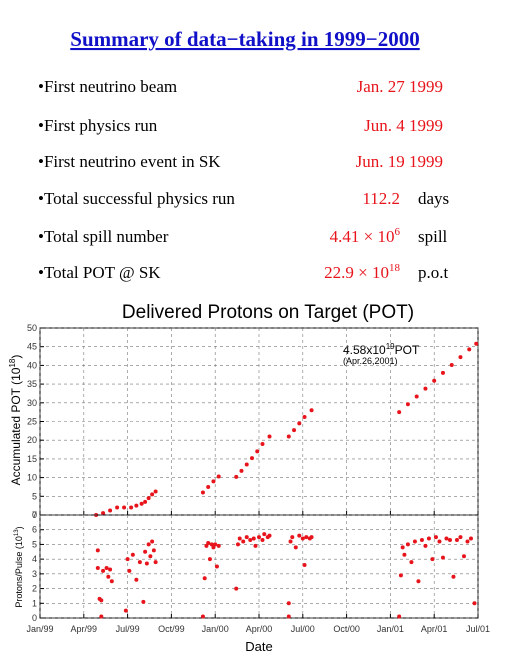 The height and width of the screenshot is (660, 512). What do you see at coordinates (103, 236) in the screenshot?
I see `item-label: •Total spill number` at bounding box center [103, 236].